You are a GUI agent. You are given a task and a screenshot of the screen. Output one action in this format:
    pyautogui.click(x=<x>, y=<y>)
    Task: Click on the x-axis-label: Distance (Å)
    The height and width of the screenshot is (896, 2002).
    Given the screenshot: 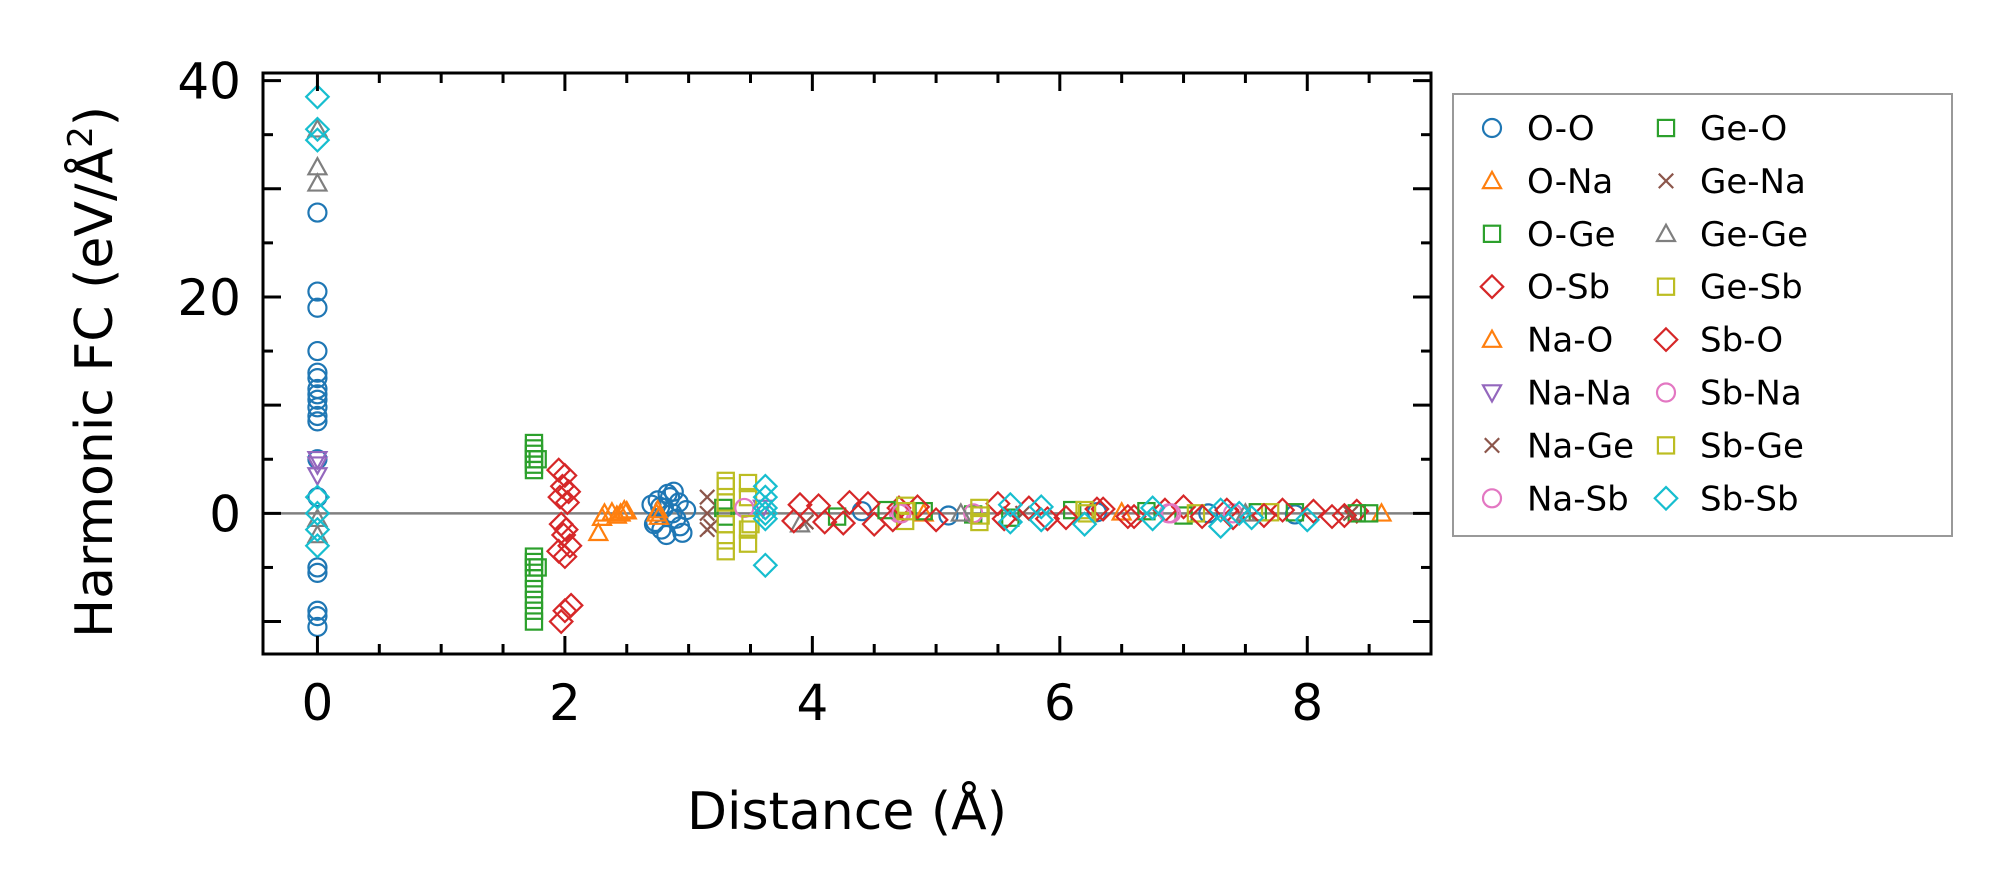 What is the action you would take?
    pyautogui.click(x=847, y=811)
    